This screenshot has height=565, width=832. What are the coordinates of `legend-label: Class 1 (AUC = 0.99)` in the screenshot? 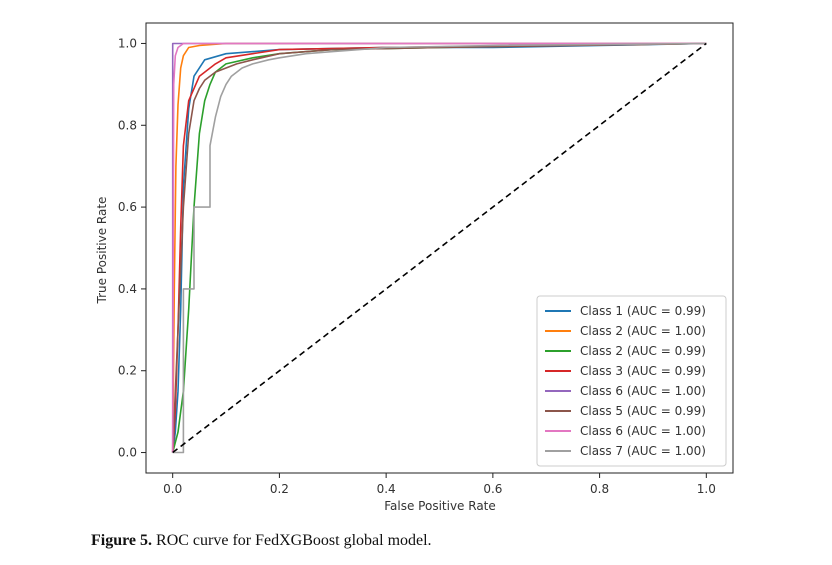 It's located at (643, 311).